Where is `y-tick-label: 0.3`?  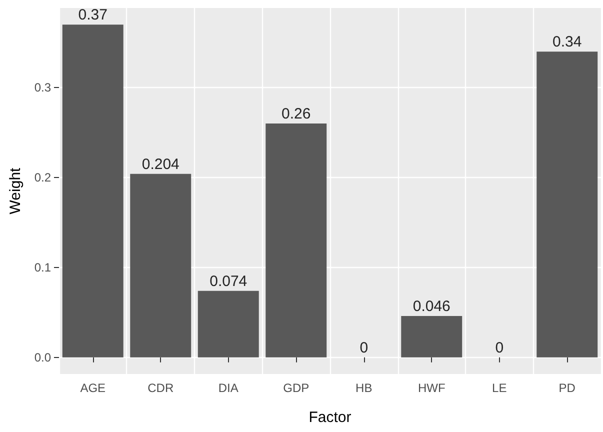
y-tick-label: 0.3 is located at coordinates (43, 87).